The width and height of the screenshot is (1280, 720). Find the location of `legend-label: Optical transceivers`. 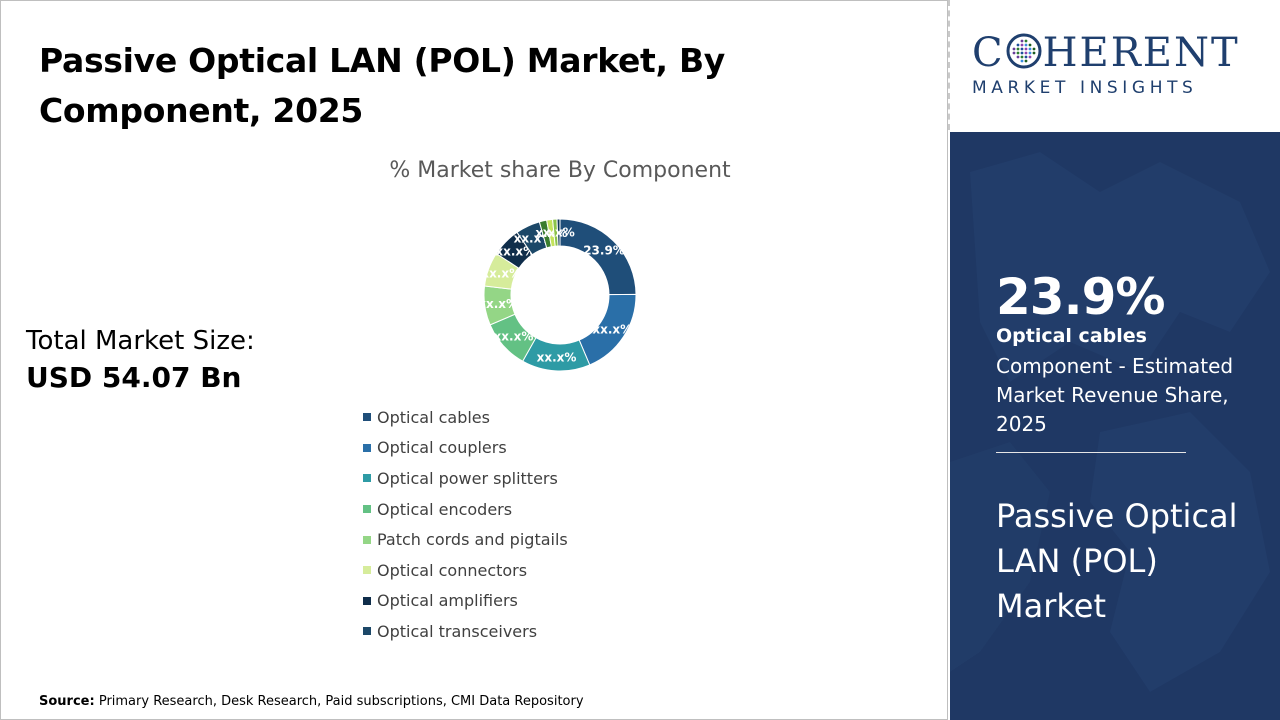

legend-label: Optical transceivers is located at coordinates (457, 631).